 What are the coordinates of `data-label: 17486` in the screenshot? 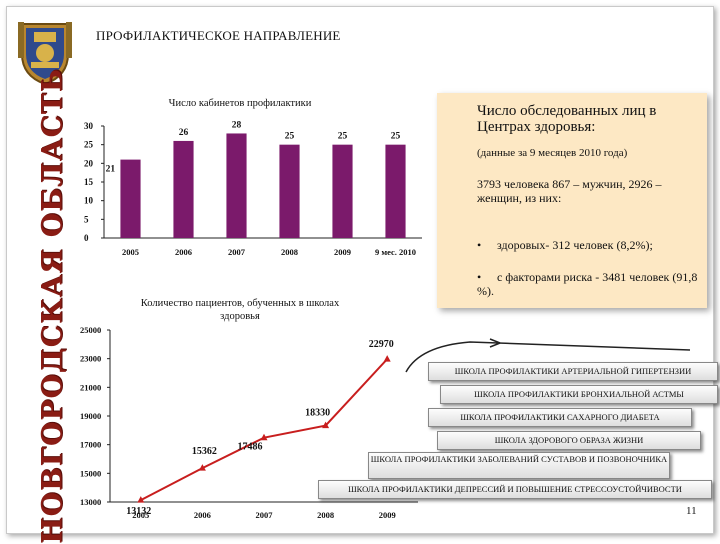 It's located at (250, 447).